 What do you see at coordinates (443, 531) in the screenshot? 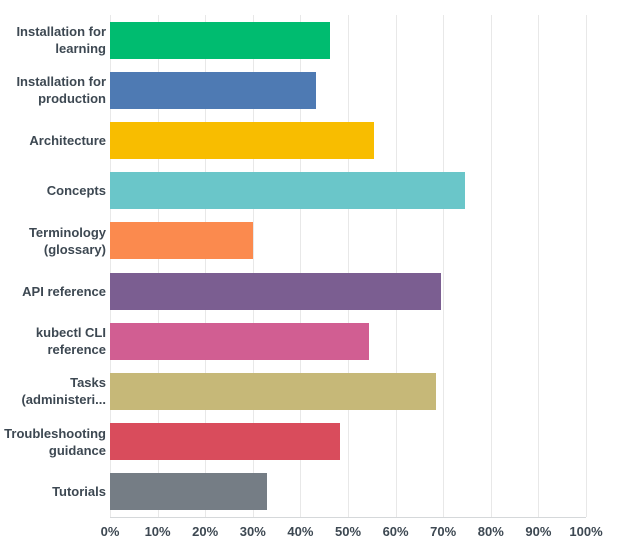
I see `x-tick-label: 70%` at bounding box center [443, 531].